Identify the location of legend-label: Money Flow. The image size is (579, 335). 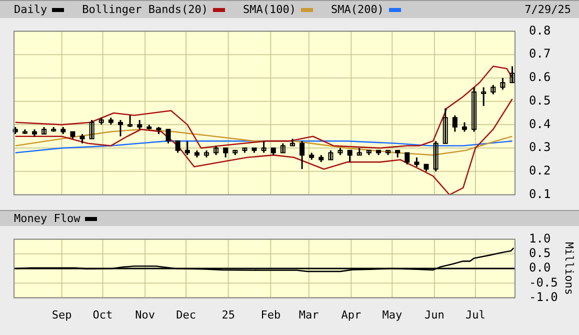
(47, 218).